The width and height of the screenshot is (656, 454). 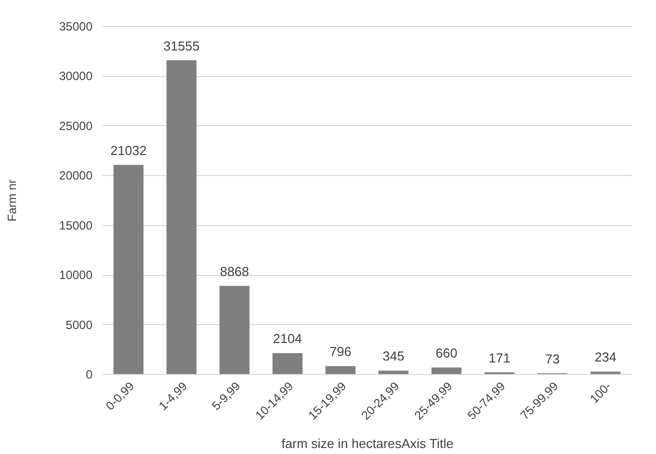 I want to click on data-label: 345, so click(x=393, y=356).